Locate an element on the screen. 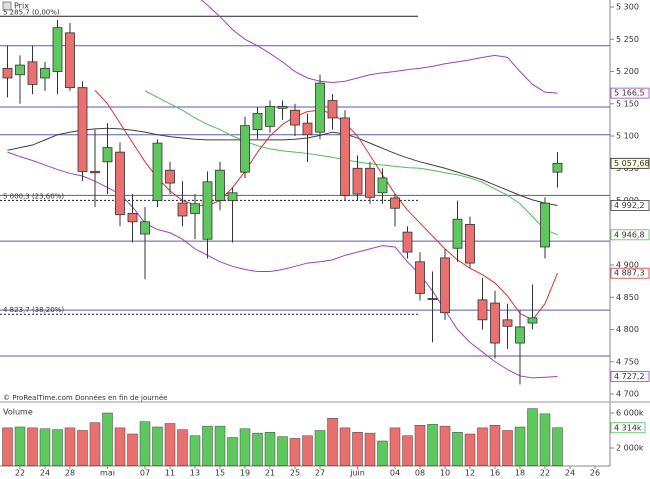 The image size is (650, 479). x-tick-label: 22 is located at coordinates (20, 473).